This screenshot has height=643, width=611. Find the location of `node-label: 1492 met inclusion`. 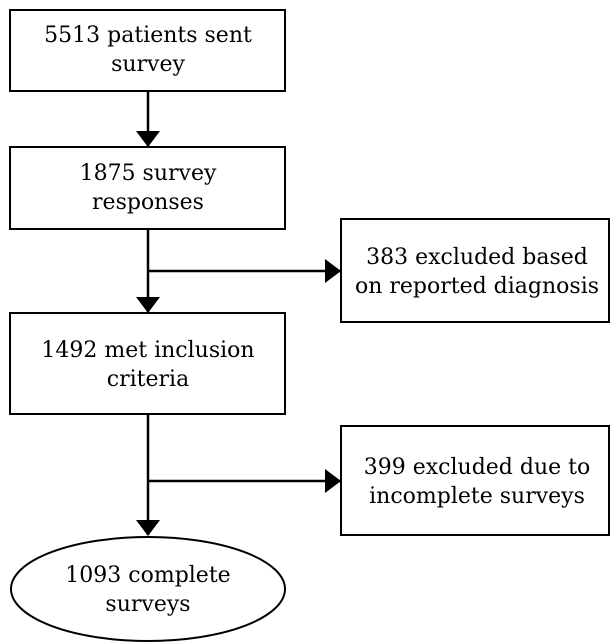

node-label: 1492 met inclusion is located at coordinates (147, 350).